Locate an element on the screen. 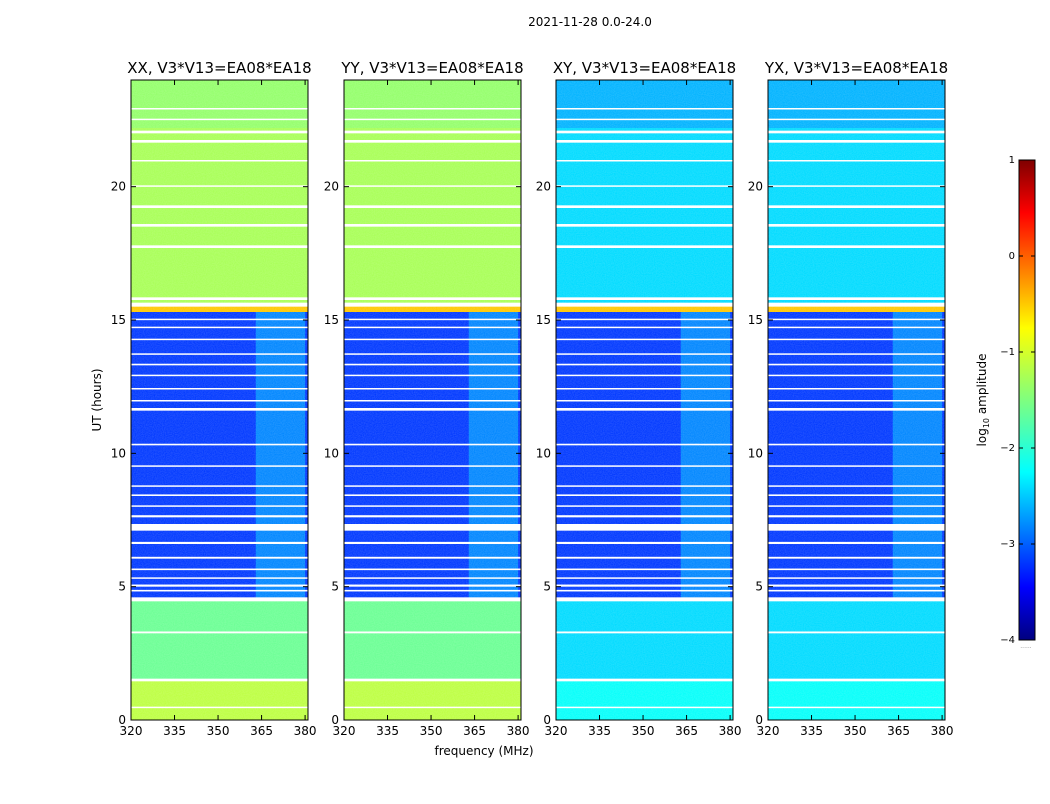 The image size is (1050, 804). x-axis-label: frequency (MHz) is located at coordinates (483, 751).